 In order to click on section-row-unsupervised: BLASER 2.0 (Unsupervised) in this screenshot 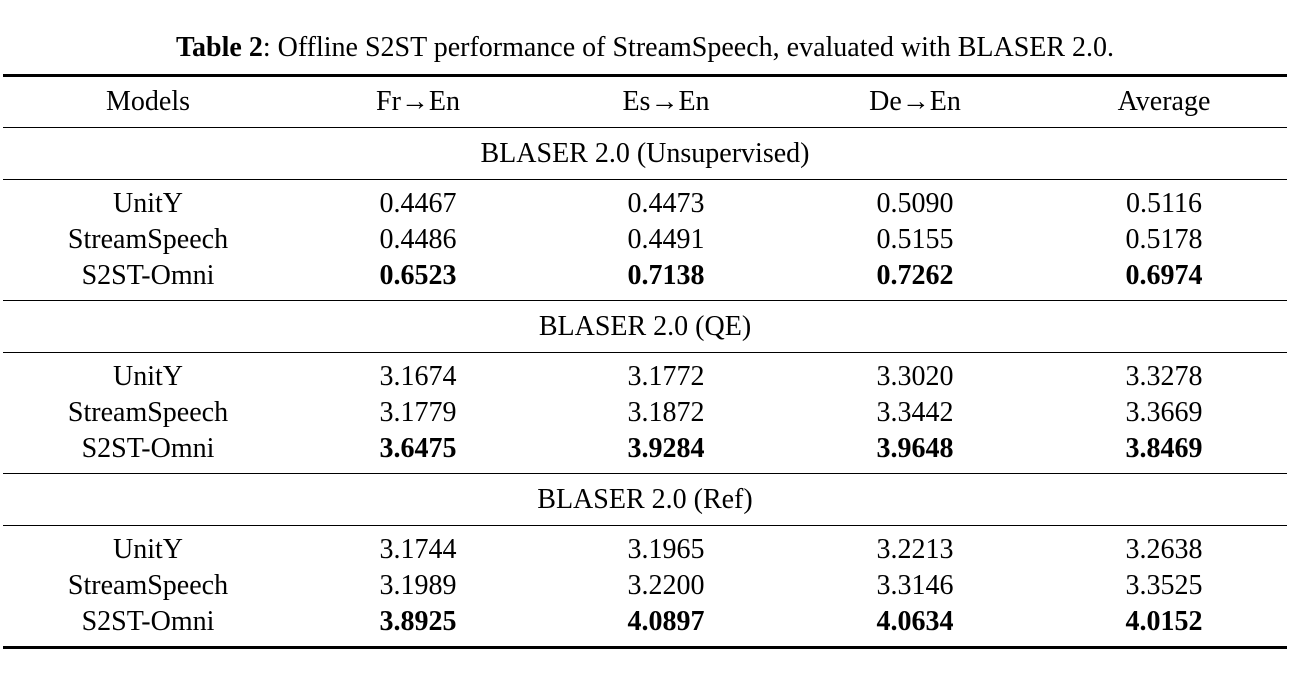, I will do `click(645, 153)`.